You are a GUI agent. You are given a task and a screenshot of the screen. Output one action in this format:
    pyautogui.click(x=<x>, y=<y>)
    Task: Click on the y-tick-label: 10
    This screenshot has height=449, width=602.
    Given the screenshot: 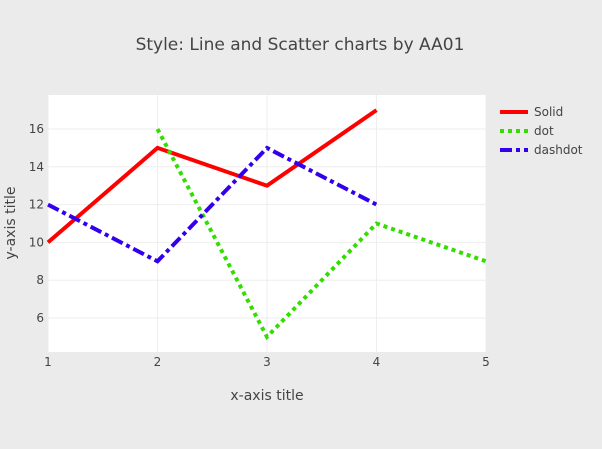 What is the action you would take?
    pyautogui.click(x=36, y=242)
    